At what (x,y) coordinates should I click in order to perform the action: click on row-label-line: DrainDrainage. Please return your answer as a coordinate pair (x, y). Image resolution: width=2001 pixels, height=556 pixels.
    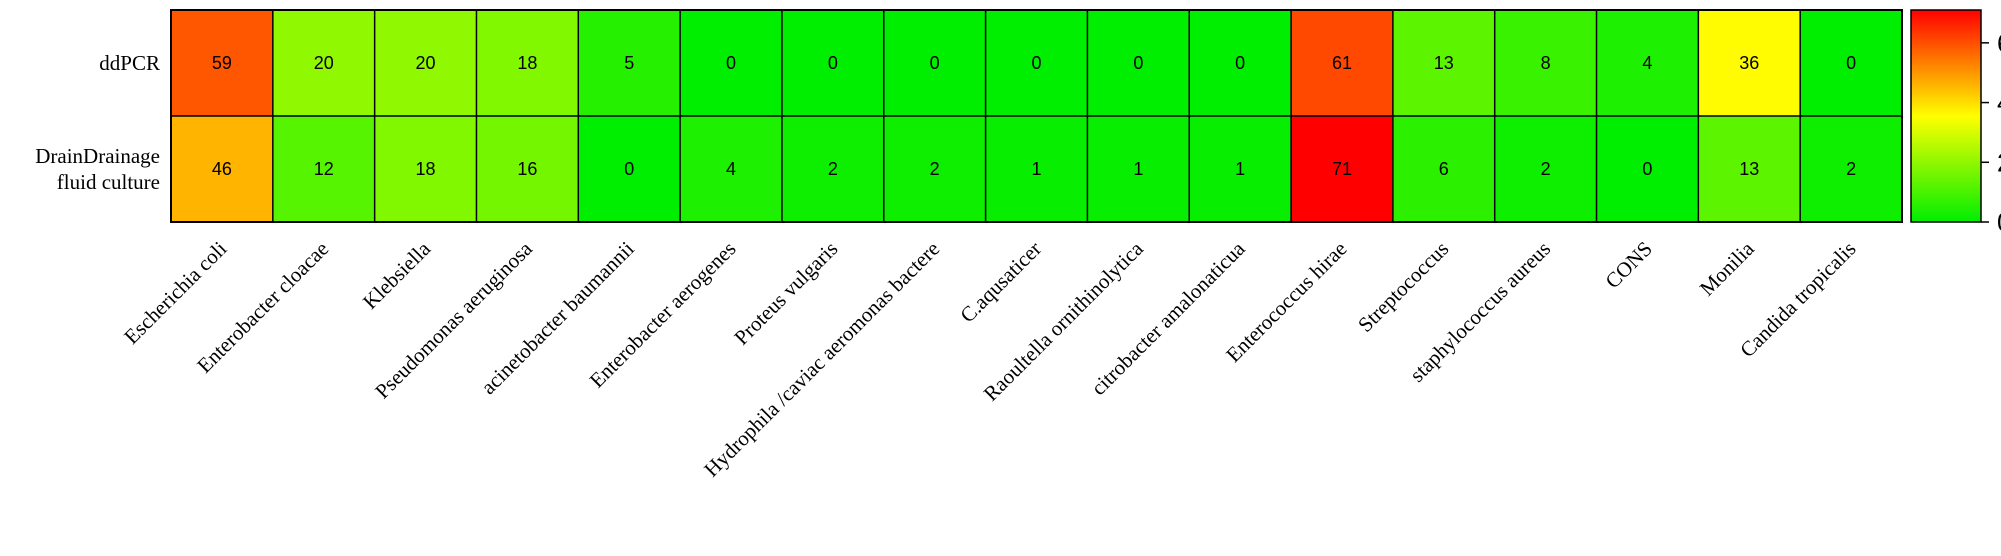
    Looking at the image, I should click on (97, 156).